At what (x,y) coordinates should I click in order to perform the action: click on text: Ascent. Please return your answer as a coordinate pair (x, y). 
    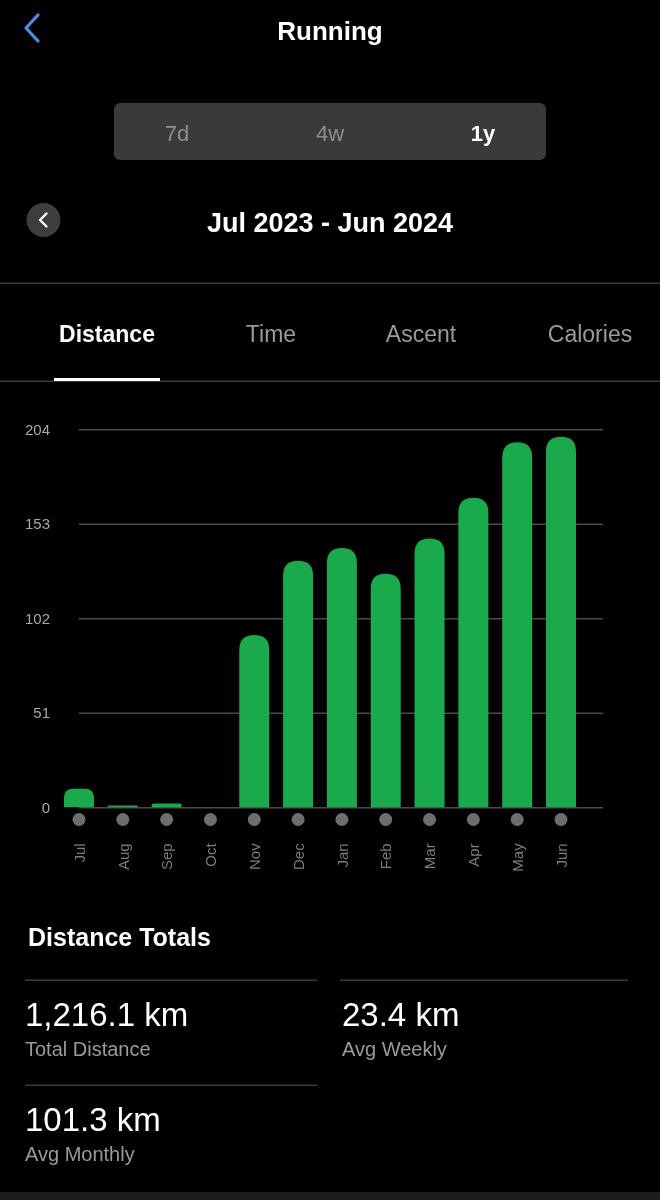
    Looking at the image, I should click on (421, 334).